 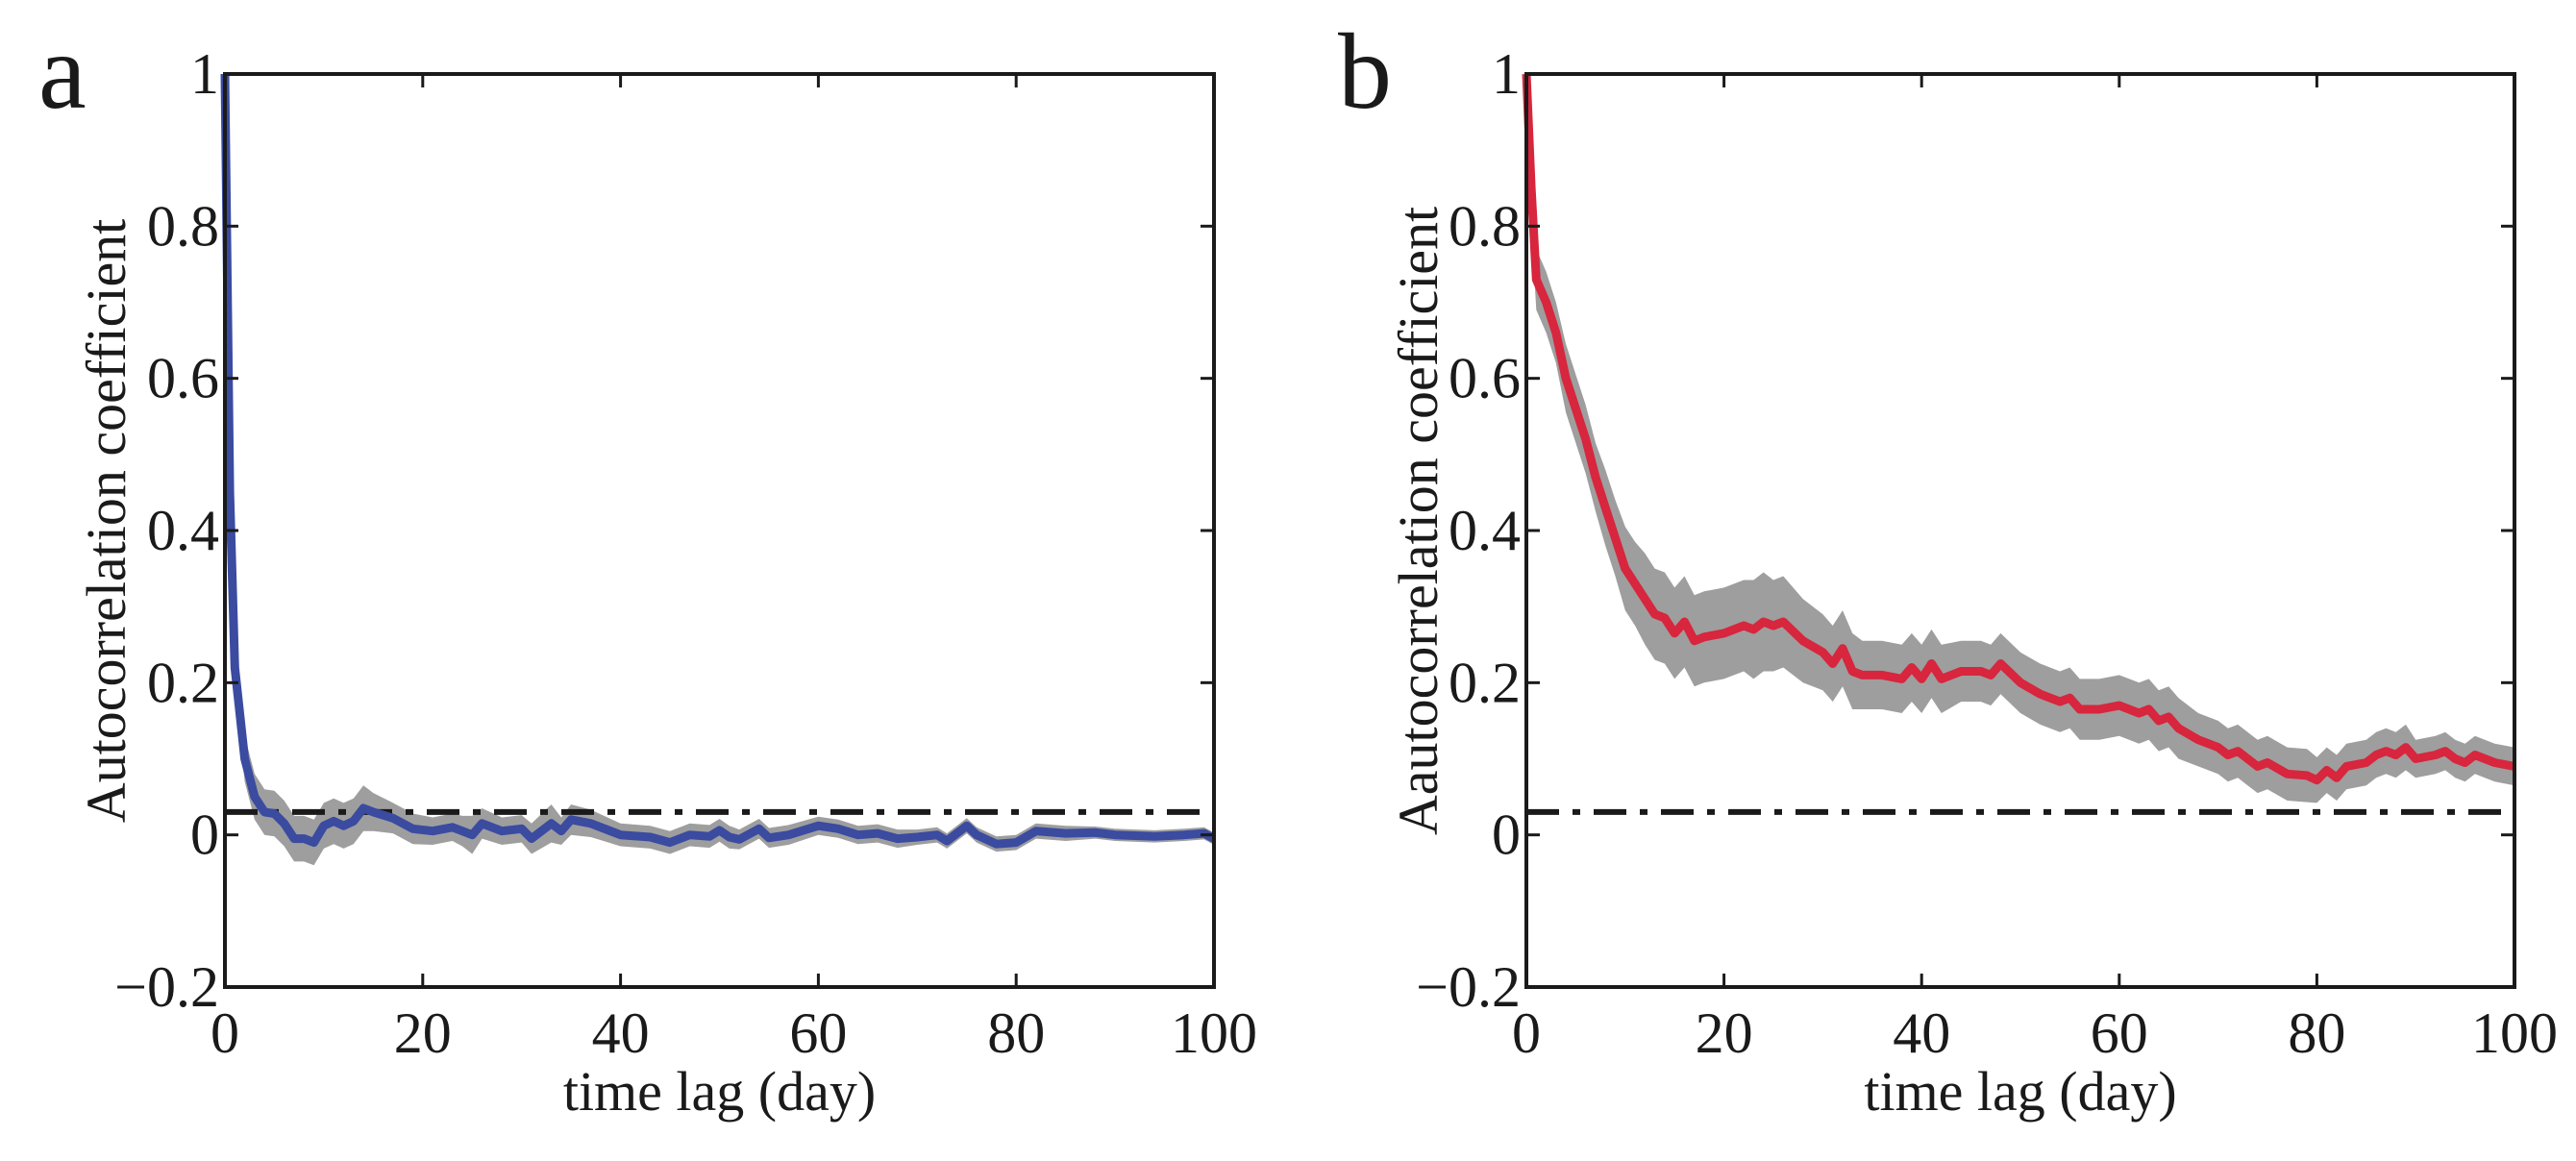 What do you see at coordinates (1418, 521) in the screenshot?
I see `y-axis-label: Aautocorrelation coefficient` at bounding box center [1418, 521].